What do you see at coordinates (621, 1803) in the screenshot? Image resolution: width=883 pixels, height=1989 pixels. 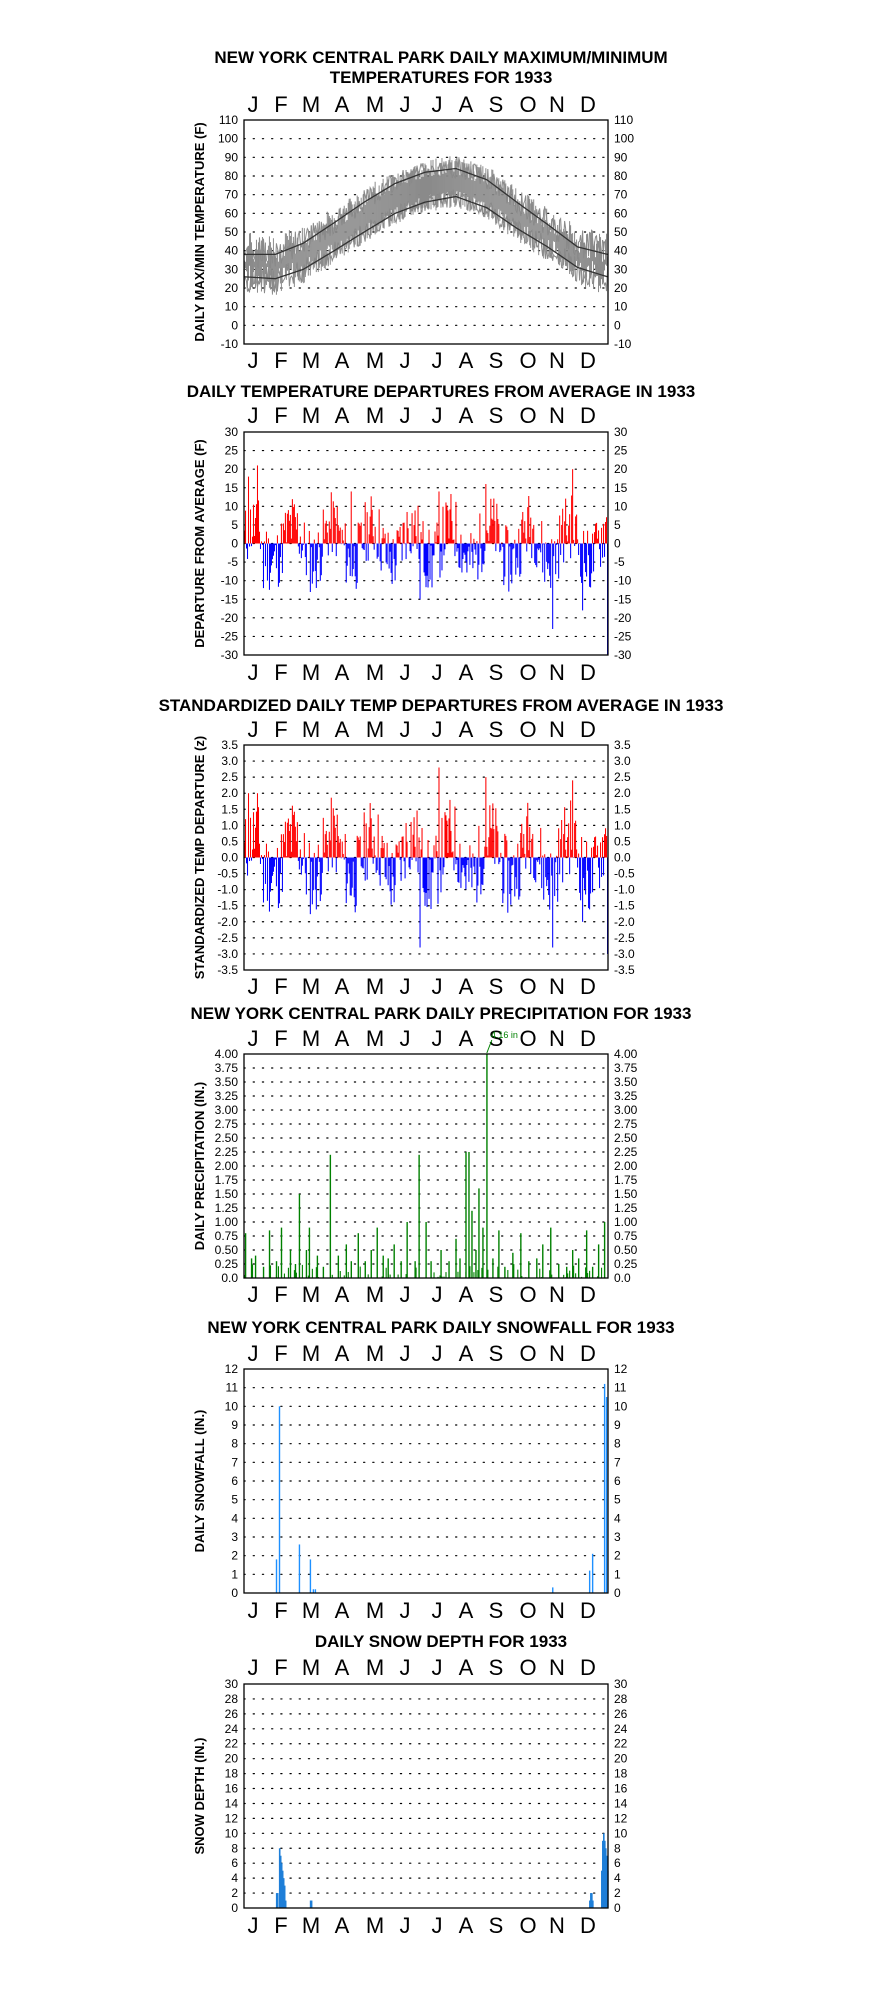 I see `y-tick-label-right: 14` at bounding box center [621, 1803].